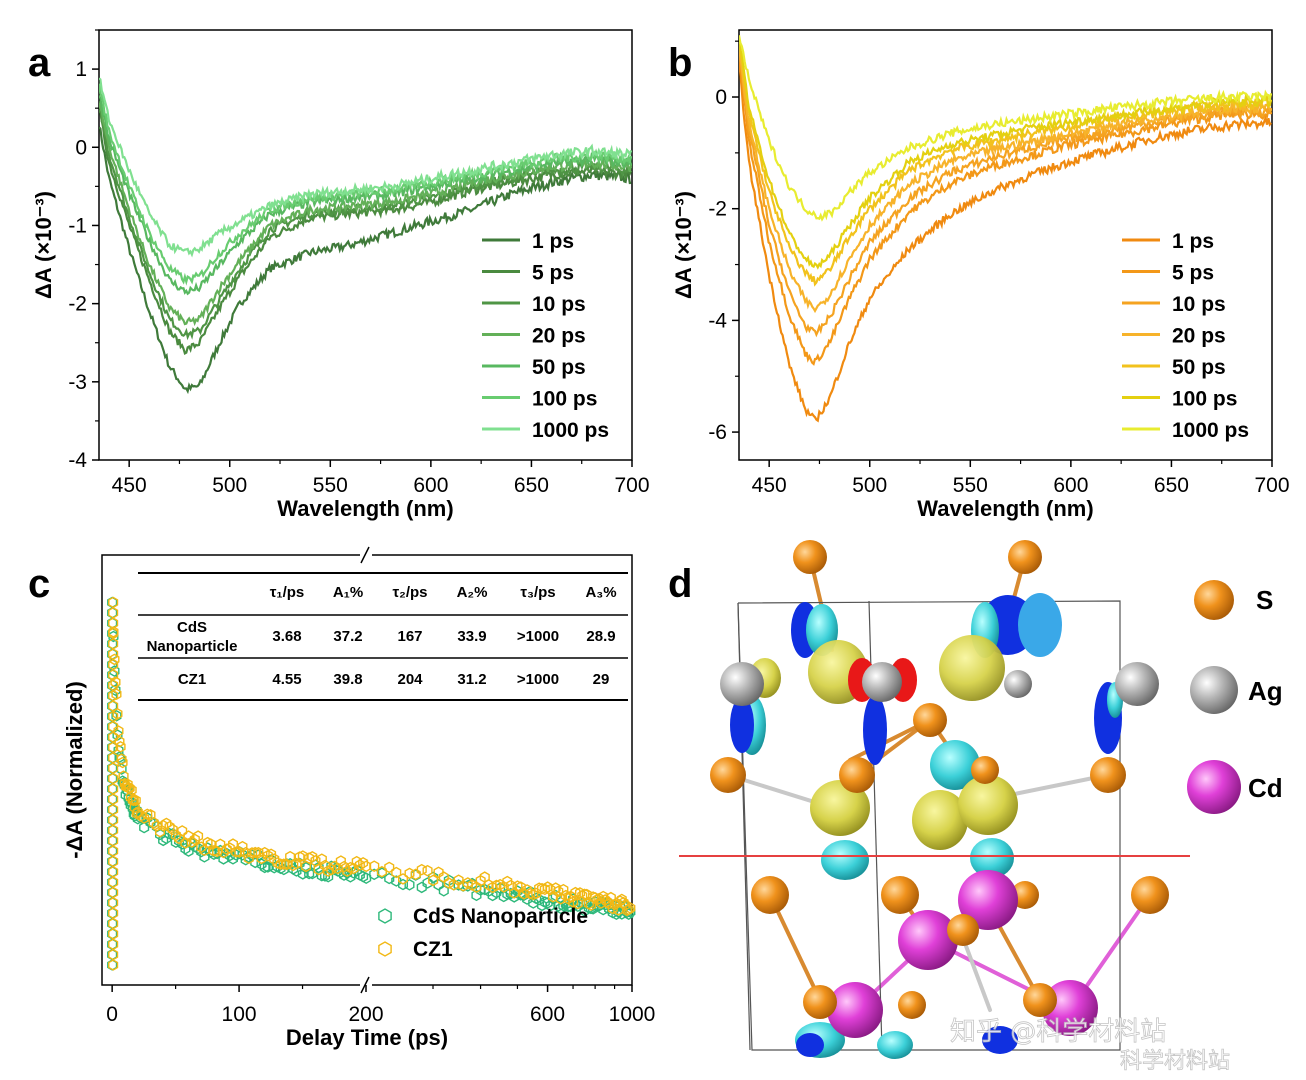  What do you see at coordinates (192, 679) in the screenshot?
I see `table-row-label: CZ1` at bounding box center [192, 679].